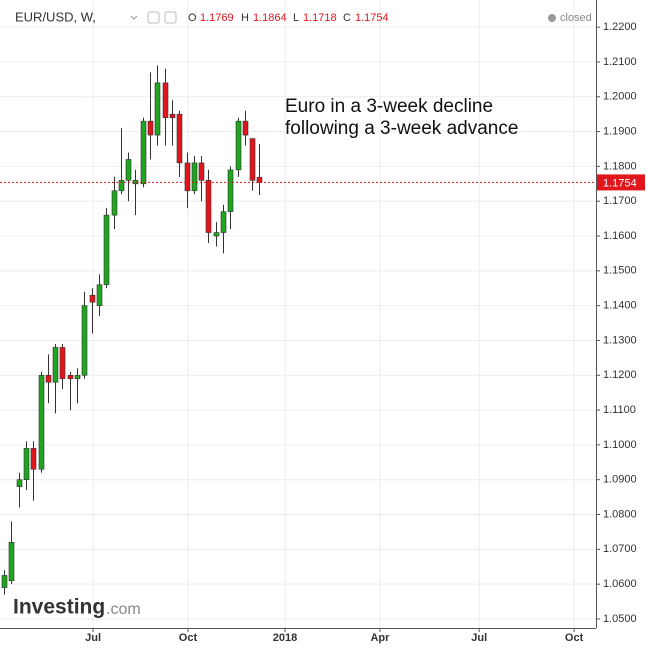 The height and width of the screenshot is (653, 647). What do you see at coordinates (620, 131) in the screenshot?
I see `y-tick-label: 1.1900` at bounding box center [620, 131].